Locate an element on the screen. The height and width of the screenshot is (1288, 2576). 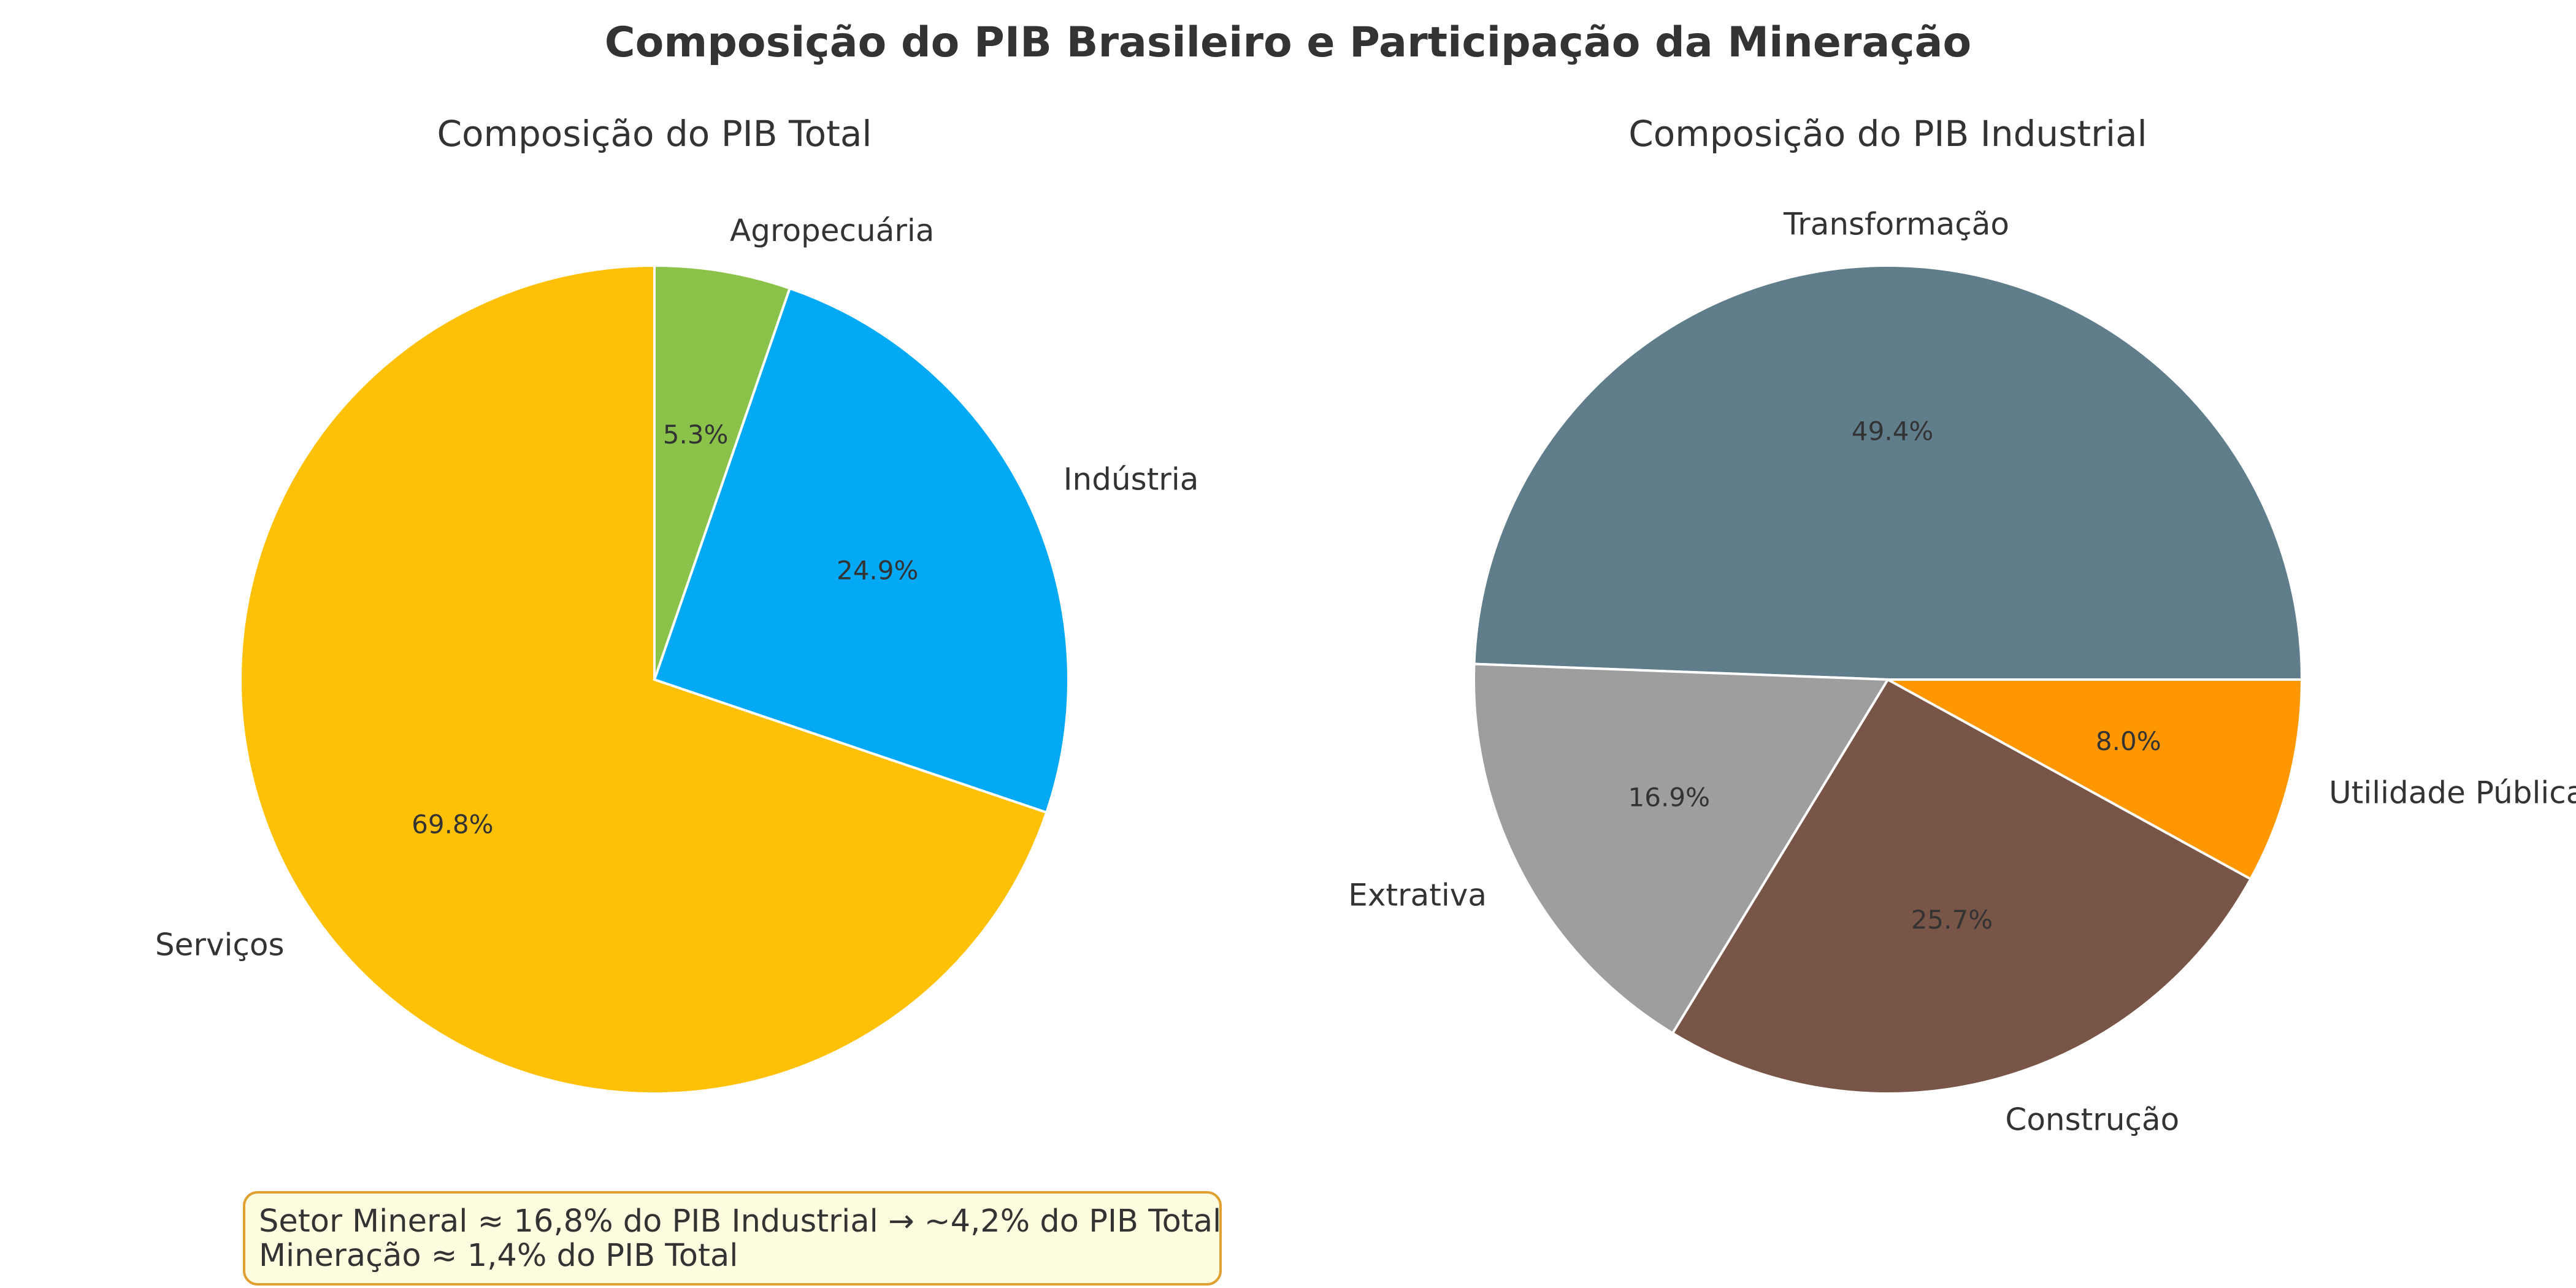
slice-label-servicos: Serviços is located at coordinates (220, 945).